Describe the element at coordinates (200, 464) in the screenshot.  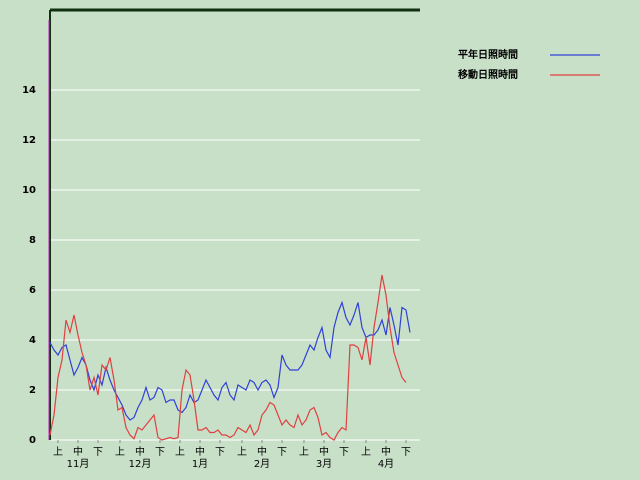
I see `month-label: 1月` at that location.